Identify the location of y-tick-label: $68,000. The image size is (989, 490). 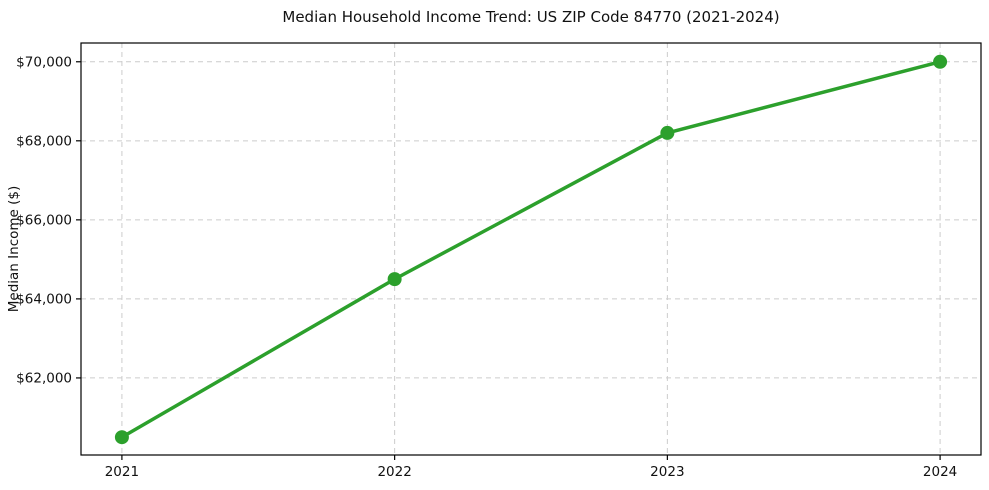
(44, 141).